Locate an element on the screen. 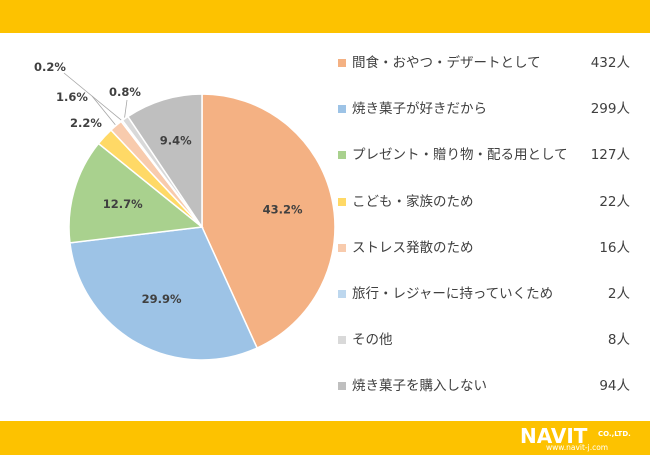 The image size is (650, 455). company-logo: NAVIT CO.,LTD. www.navit-j.com is located at coordinates (581, 438).